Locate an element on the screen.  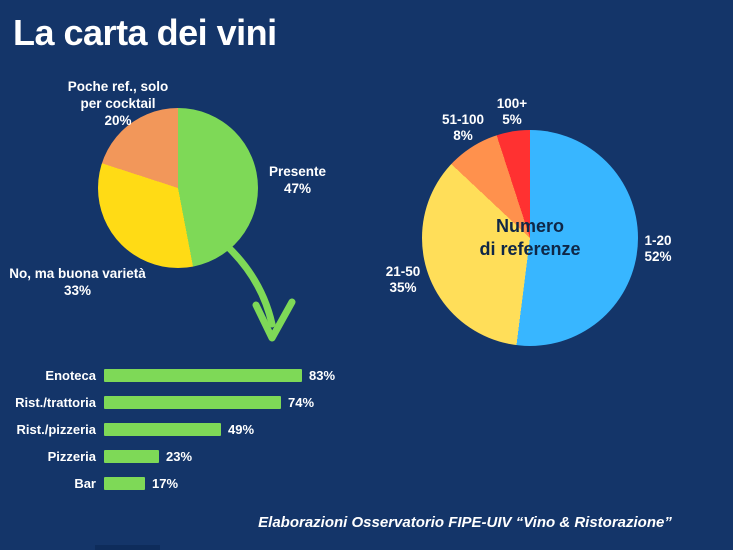
bar-row: Bar 17% is located at coordinates (185, 483).